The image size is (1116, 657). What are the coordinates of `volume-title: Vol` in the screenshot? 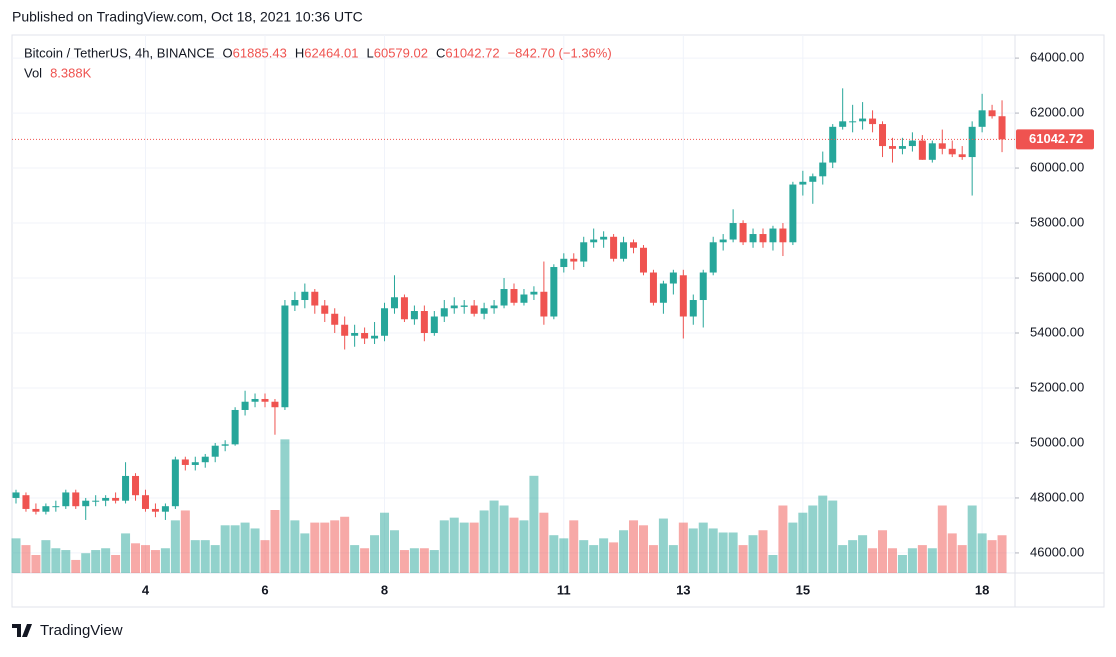 It's located at (33, 72).